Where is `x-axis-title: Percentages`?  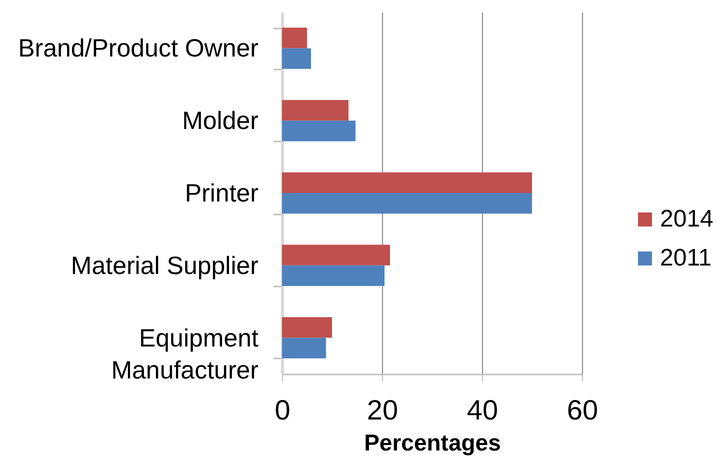
x-axis-title: Percentages is located at coordinates (432, 443).